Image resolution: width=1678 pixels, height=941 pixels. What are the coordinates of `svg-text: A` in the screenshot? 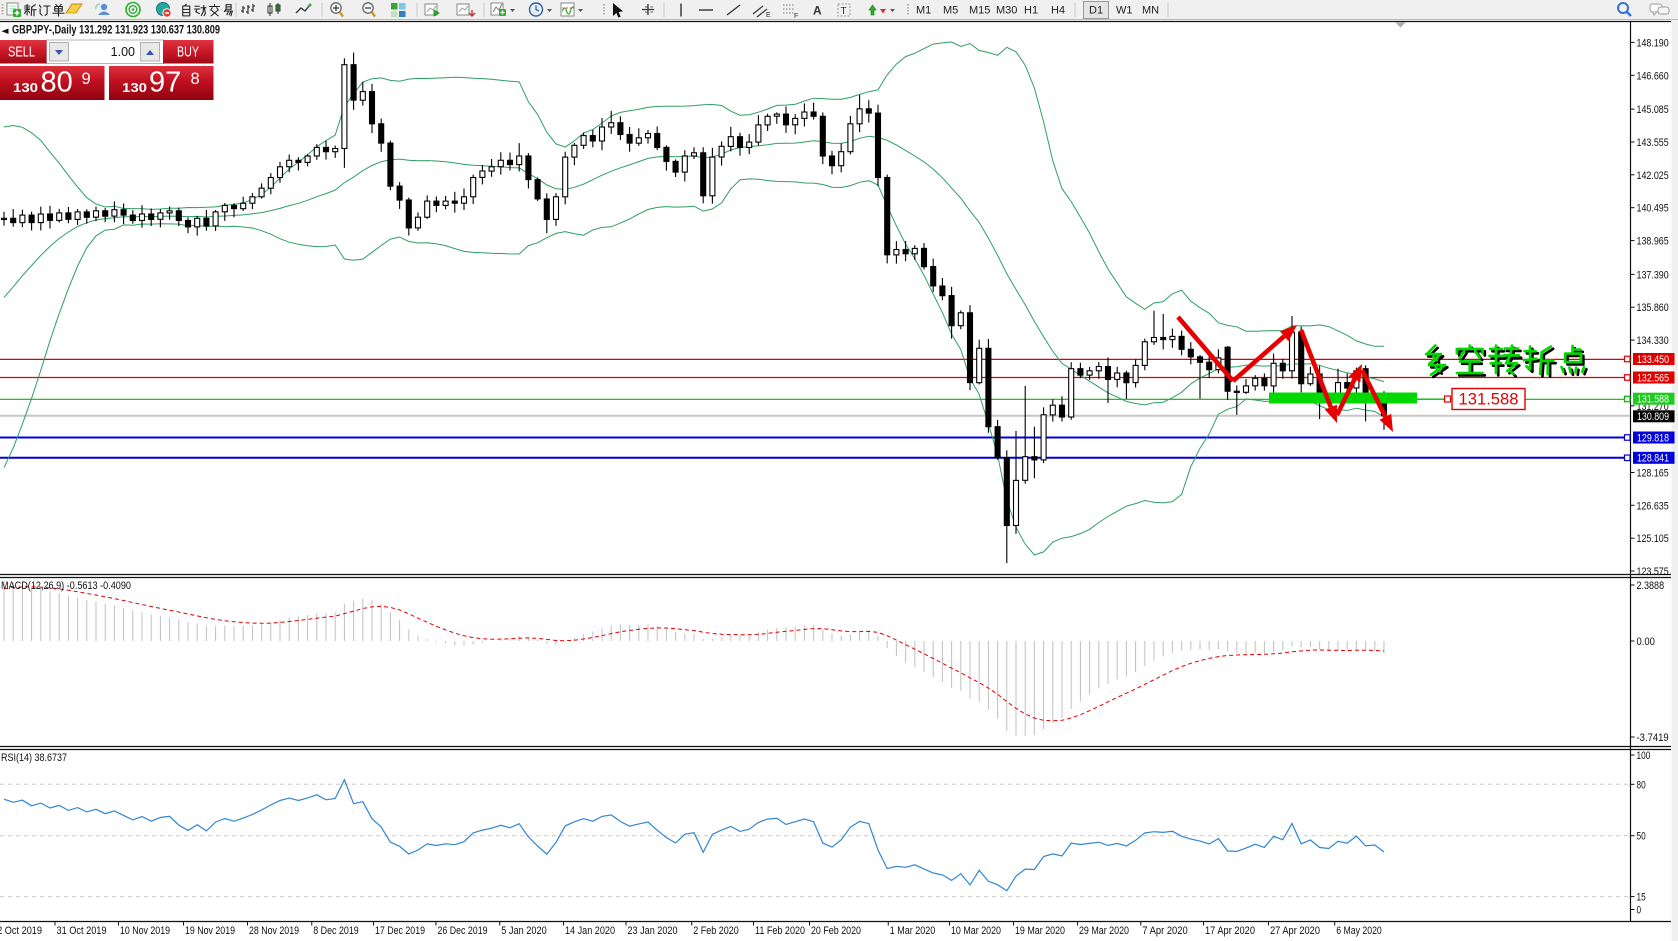 It's located at (817, 11).